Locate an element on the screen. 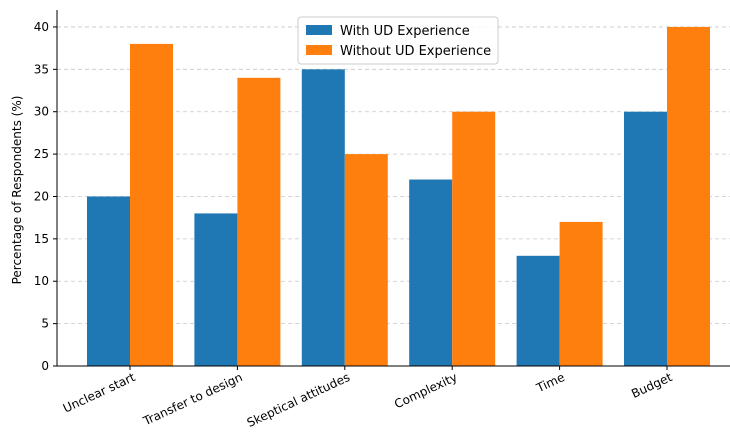 The image size is (730, 434). x-tick-label: Time is located at coordinates (549, 383).